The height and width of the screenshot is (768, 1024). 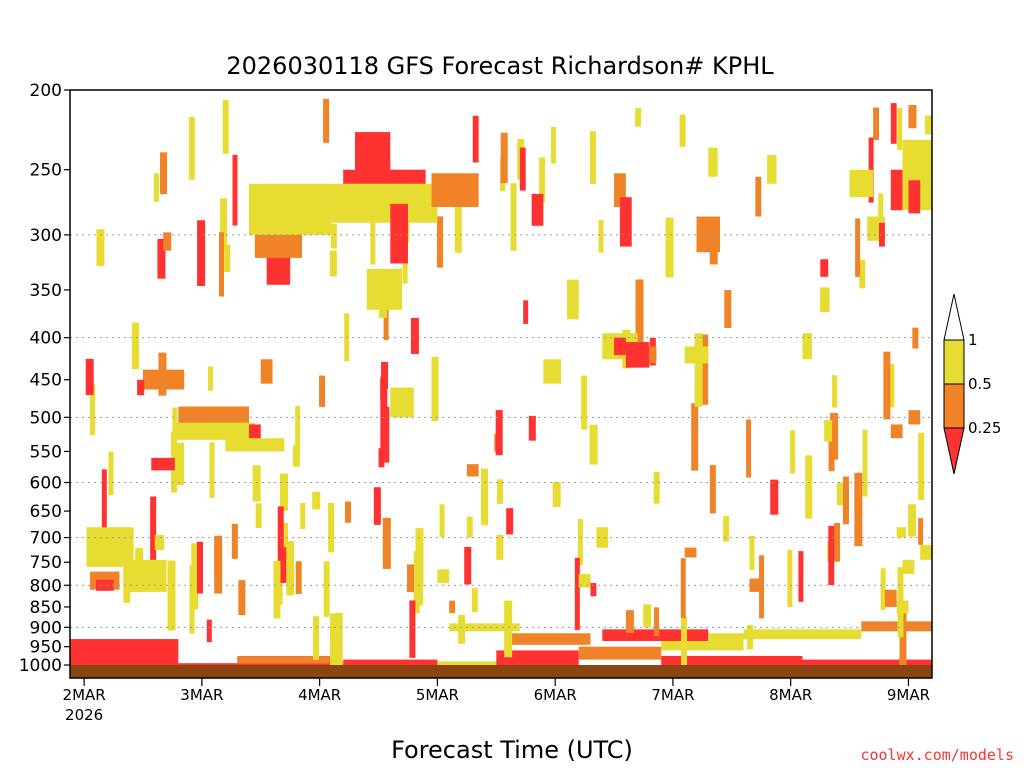 I want to click on y-tick-label: 950, so click(x=46, y=648).